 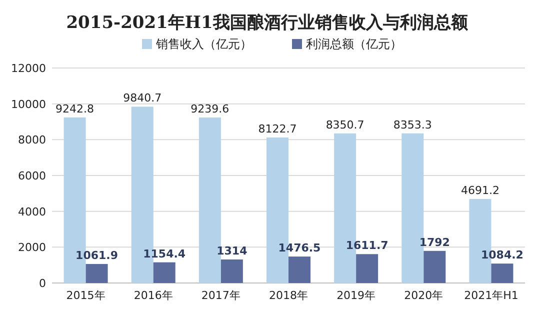 I want to click on data-label: 9840.7, so click(x=142, y=98).